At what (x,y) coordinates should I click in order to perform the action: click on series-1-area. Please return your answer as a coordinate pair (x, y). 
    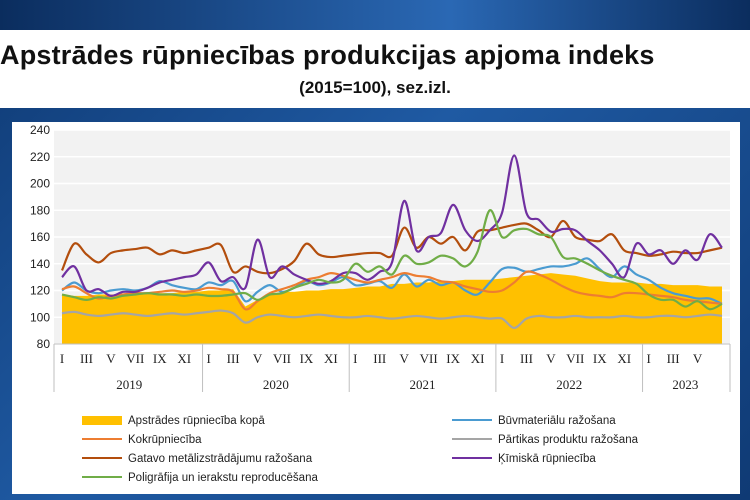
    Looking at the image, I should click on (392, 308).